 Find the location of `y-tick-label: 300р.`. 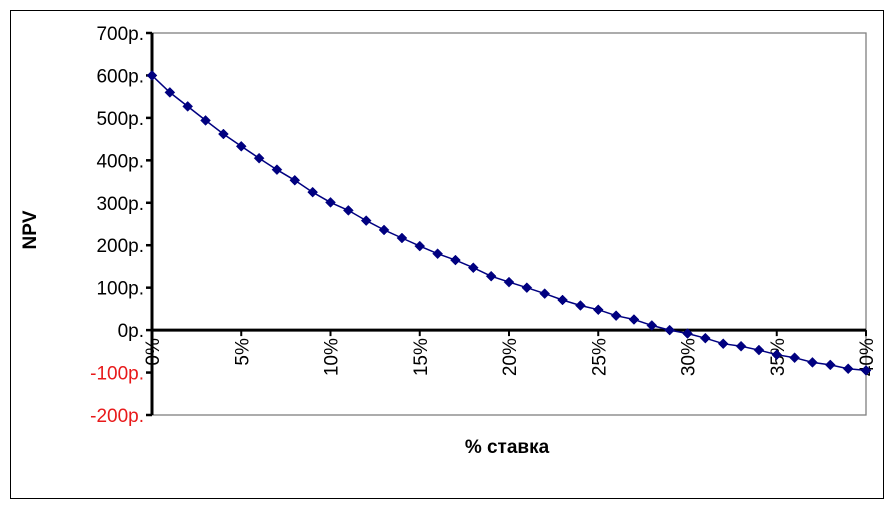

y-tick-label: 300р. is located at coordinates (120, 204).